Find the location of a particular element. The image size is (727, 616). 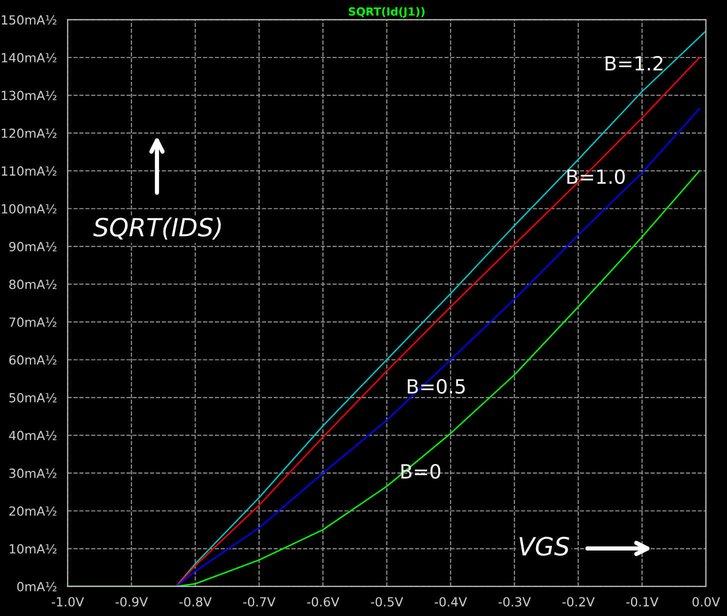

y-tick-label: 50mA½ is located at coordinates (32, 397).